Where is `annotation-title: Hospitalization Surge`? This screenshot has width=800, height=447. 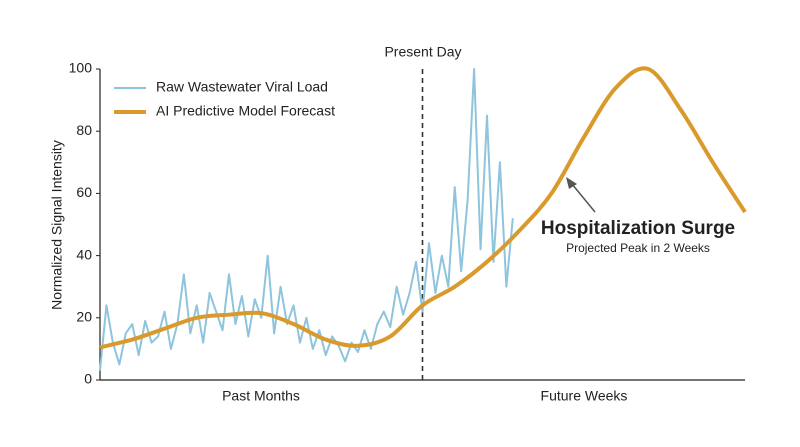 annotation-title: Hospitalization Surge is located at coordinates (638, 228).